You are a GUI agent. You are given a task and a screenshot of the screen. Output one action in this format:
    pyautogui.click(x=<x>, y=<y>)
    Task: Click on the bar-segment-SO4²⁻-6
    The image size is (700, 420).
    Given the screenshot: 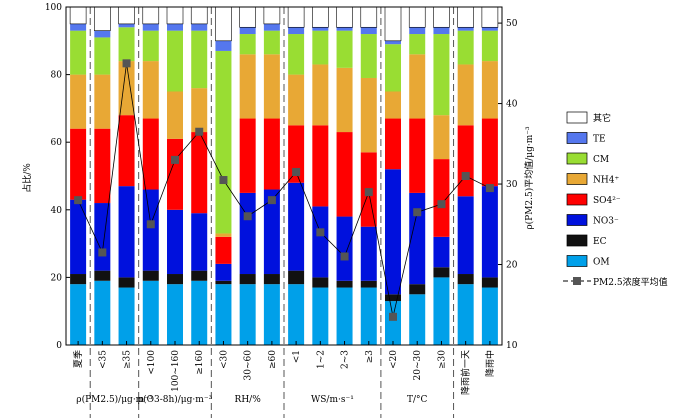 What is the action you would take?
    pyautogui.click(x=223, y=250)
    